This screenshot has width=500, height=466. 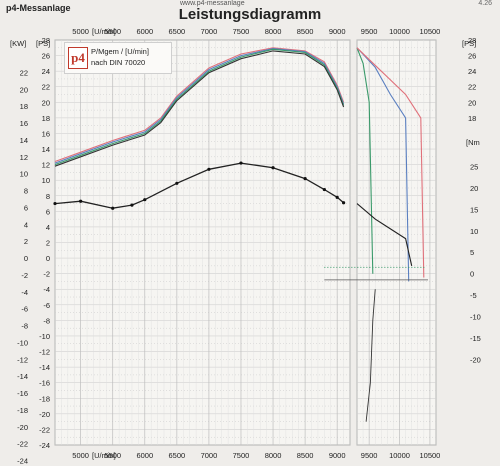 I want to click on ps-tick-label: 12, so click(x=46, y=165).